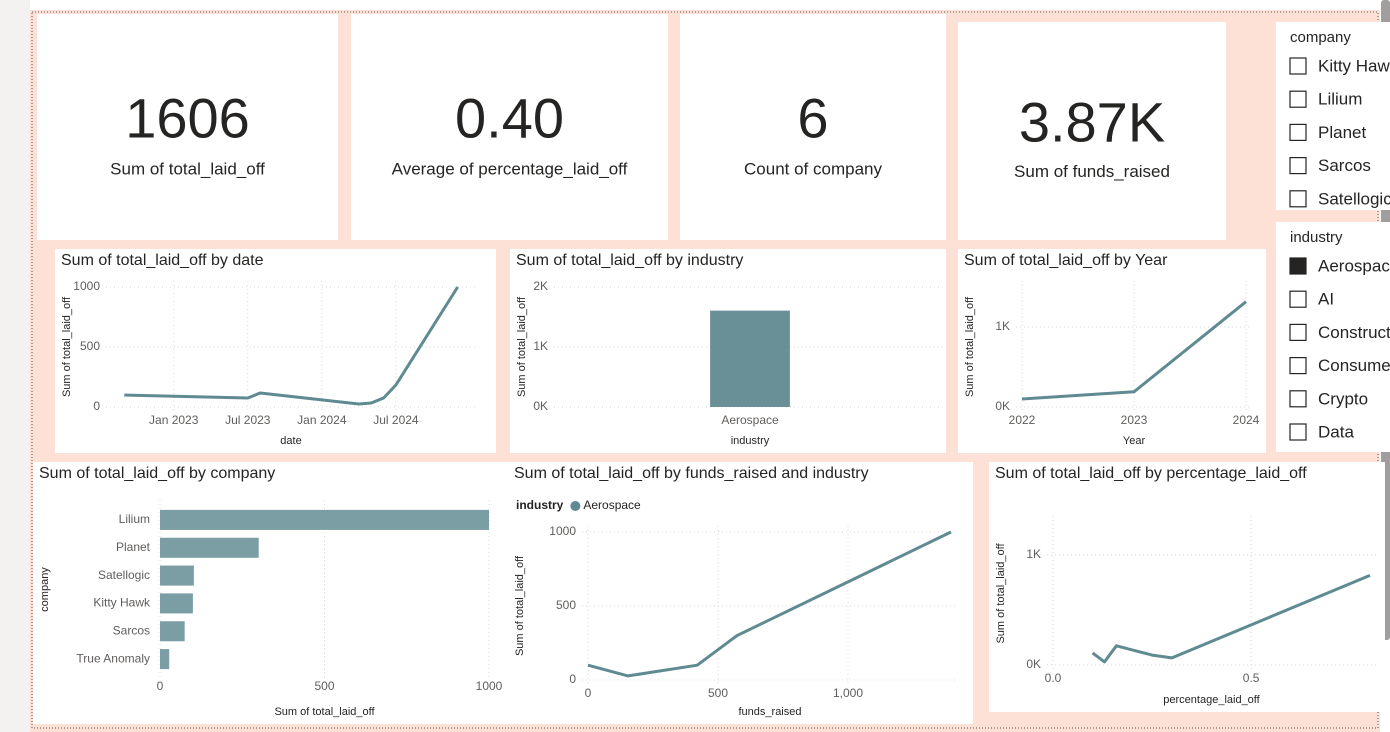 This screenshot has width=1390, height=732. I want to click on y-tick-label: Sarcos, so click(131, 630).